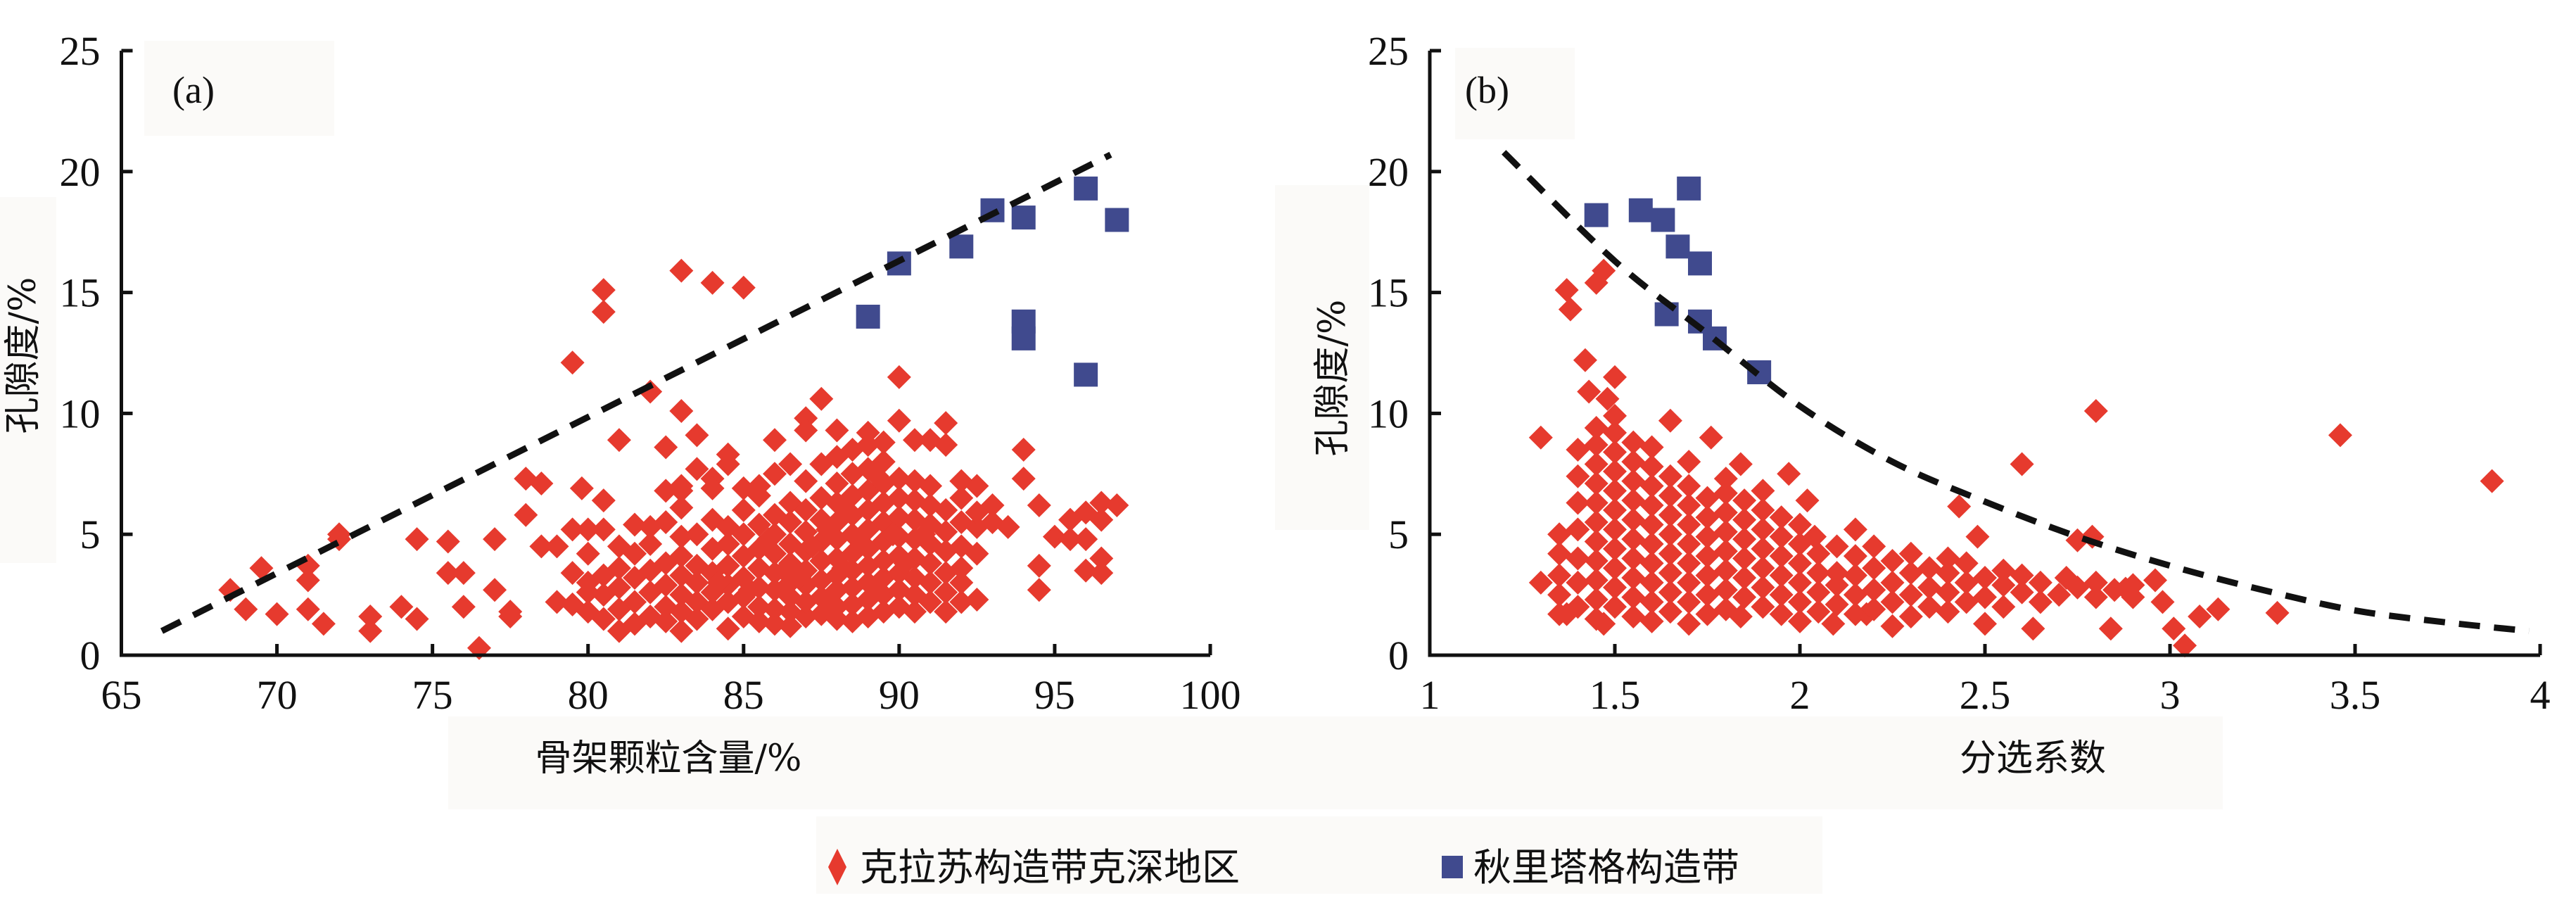 This screenshot has height=898, width=2576. Describe the element at coordinates (1319, 855) in the screenshot. I see `legend: 克拉苏构造带克深地区 秋里塔格构造带` at that location.